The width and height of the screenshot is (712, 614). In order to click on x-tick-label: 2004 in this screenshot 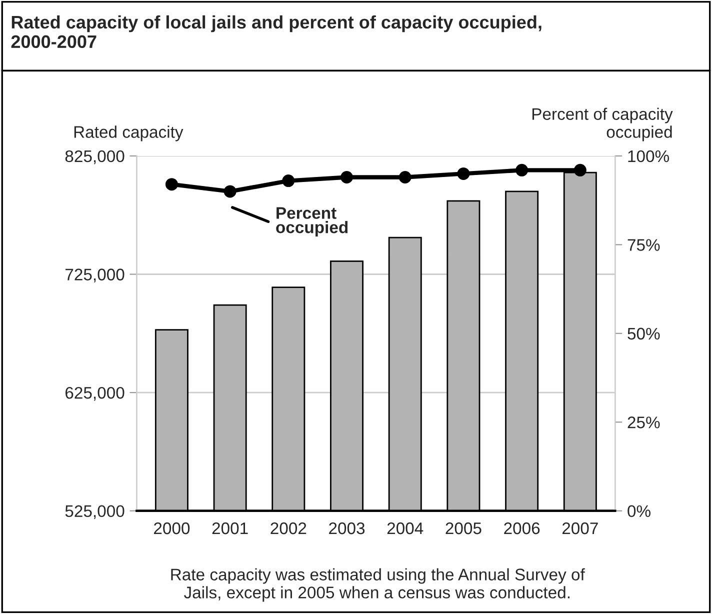, I will do `click(405, 528)`.